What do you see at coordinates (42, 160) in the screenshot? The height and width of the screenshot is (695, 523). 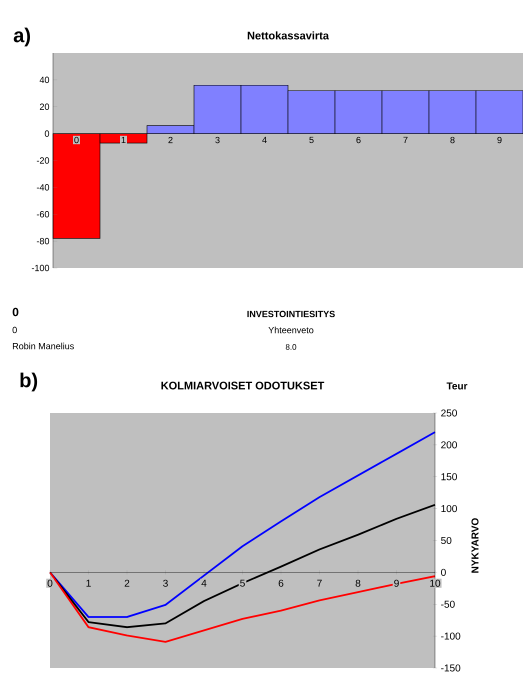 I see `y-tick-label: -20` at bounding box center [42, 160].